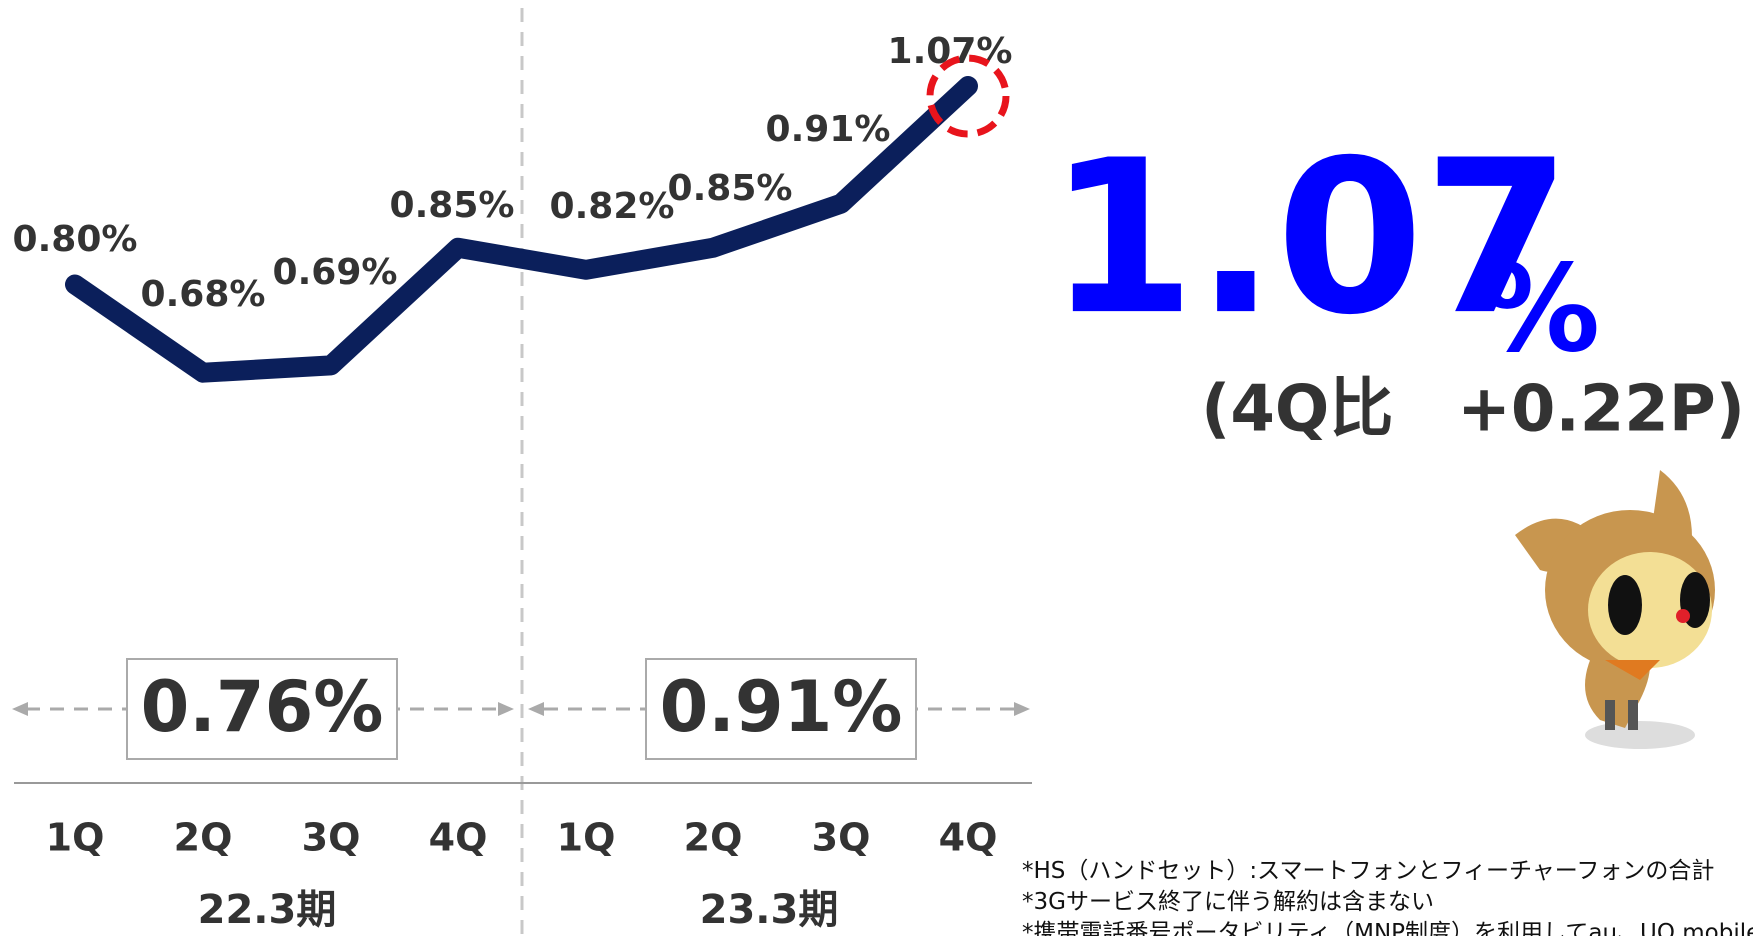  What do you see at coordinates (75, 239) in the screenshot?
I see `data-label: 0.80%` at bounding box center [75, 239].